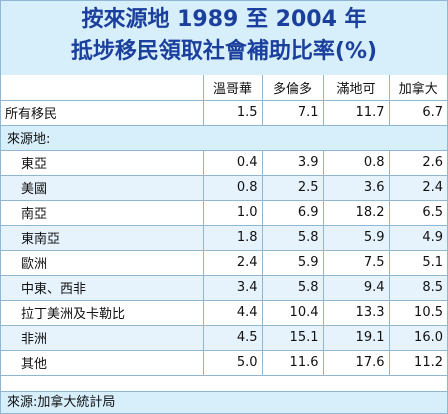 The width and height of the screenshot is (448, 414). Describe the element at coordinates (102, 313) in the screenshot. I see `row-label: 拉丁美洲及卡勒比` at that location.